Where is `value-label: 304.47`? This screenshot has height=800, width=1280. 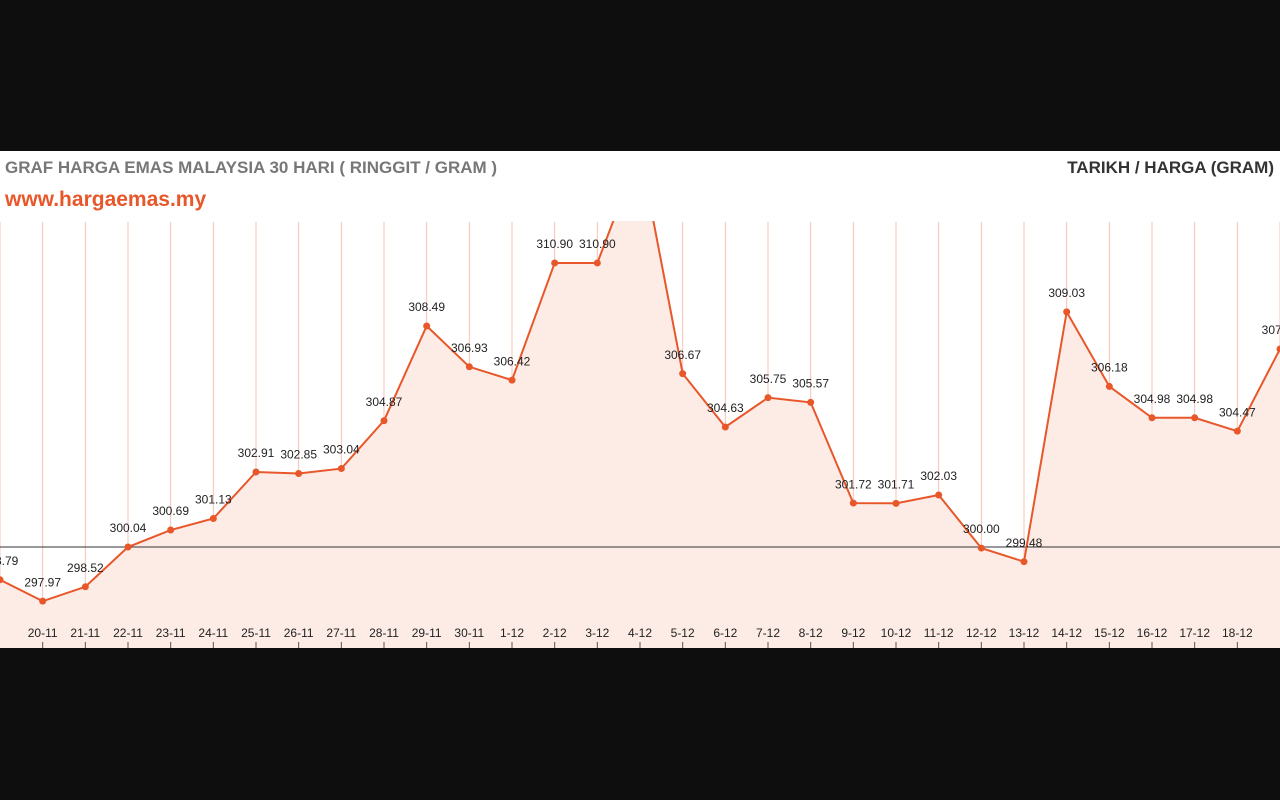 value-label: 304.47 is located at coordinates (1237, 412).